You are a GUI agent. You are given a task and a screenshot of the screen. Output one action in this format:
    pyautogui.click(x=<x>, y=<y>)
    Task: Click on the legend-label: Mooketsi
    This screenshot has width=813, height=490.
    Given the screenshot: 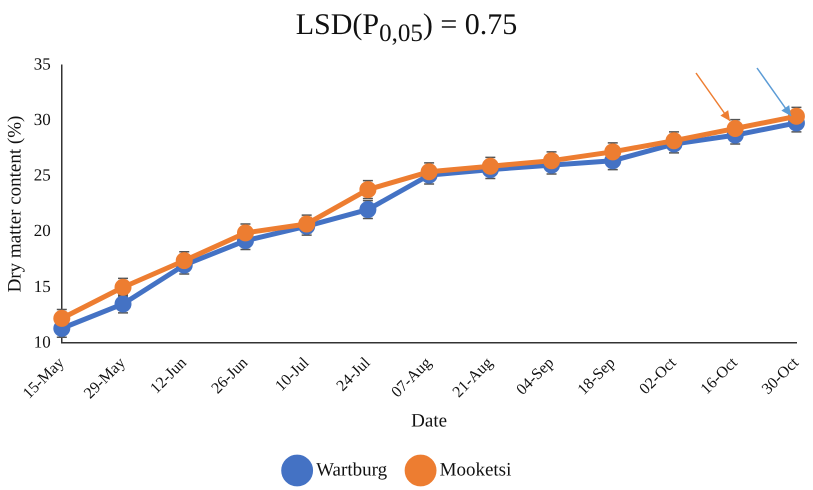 What is the action you would take?
    pyautogui.click(x=476, y=469)
    